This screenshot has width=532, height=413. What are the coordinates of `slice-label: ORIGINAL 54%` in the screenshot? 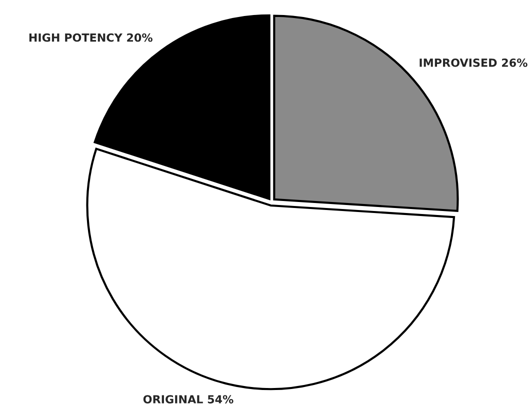 It's located at (188, 399).